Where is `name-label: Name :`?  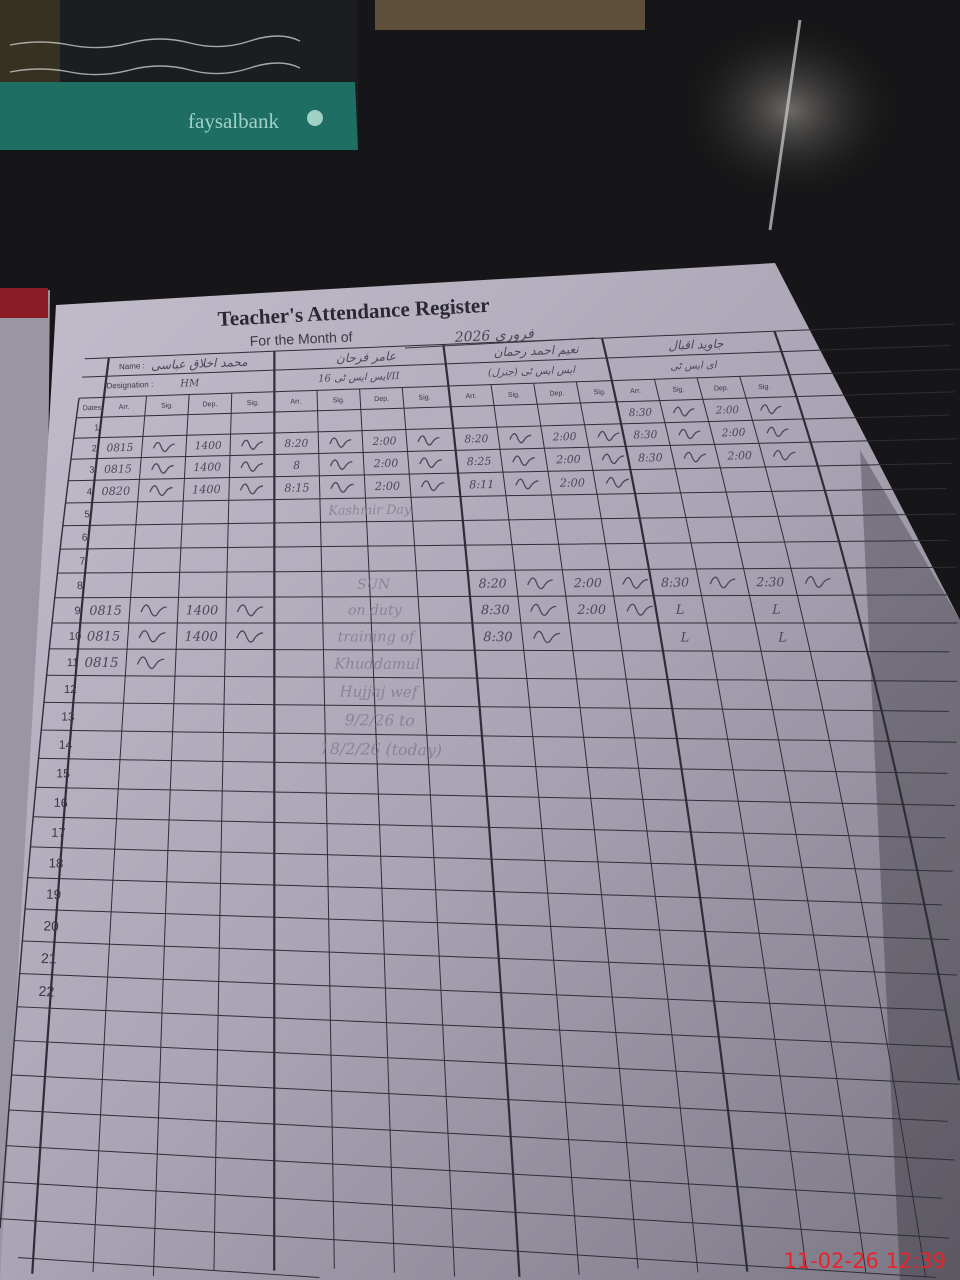 name-label: Name : is located at coordinates (132, 366).